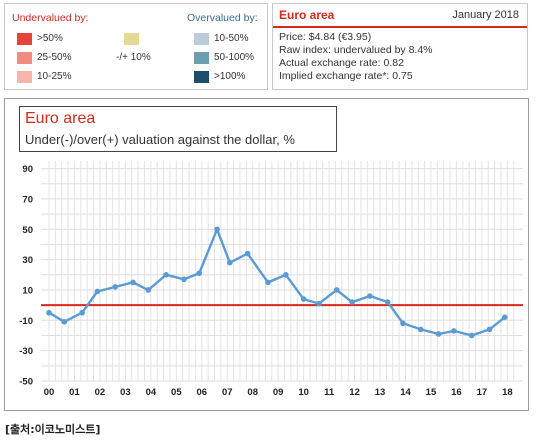  I want to click on info-date: January 2018, so click(485, 15).